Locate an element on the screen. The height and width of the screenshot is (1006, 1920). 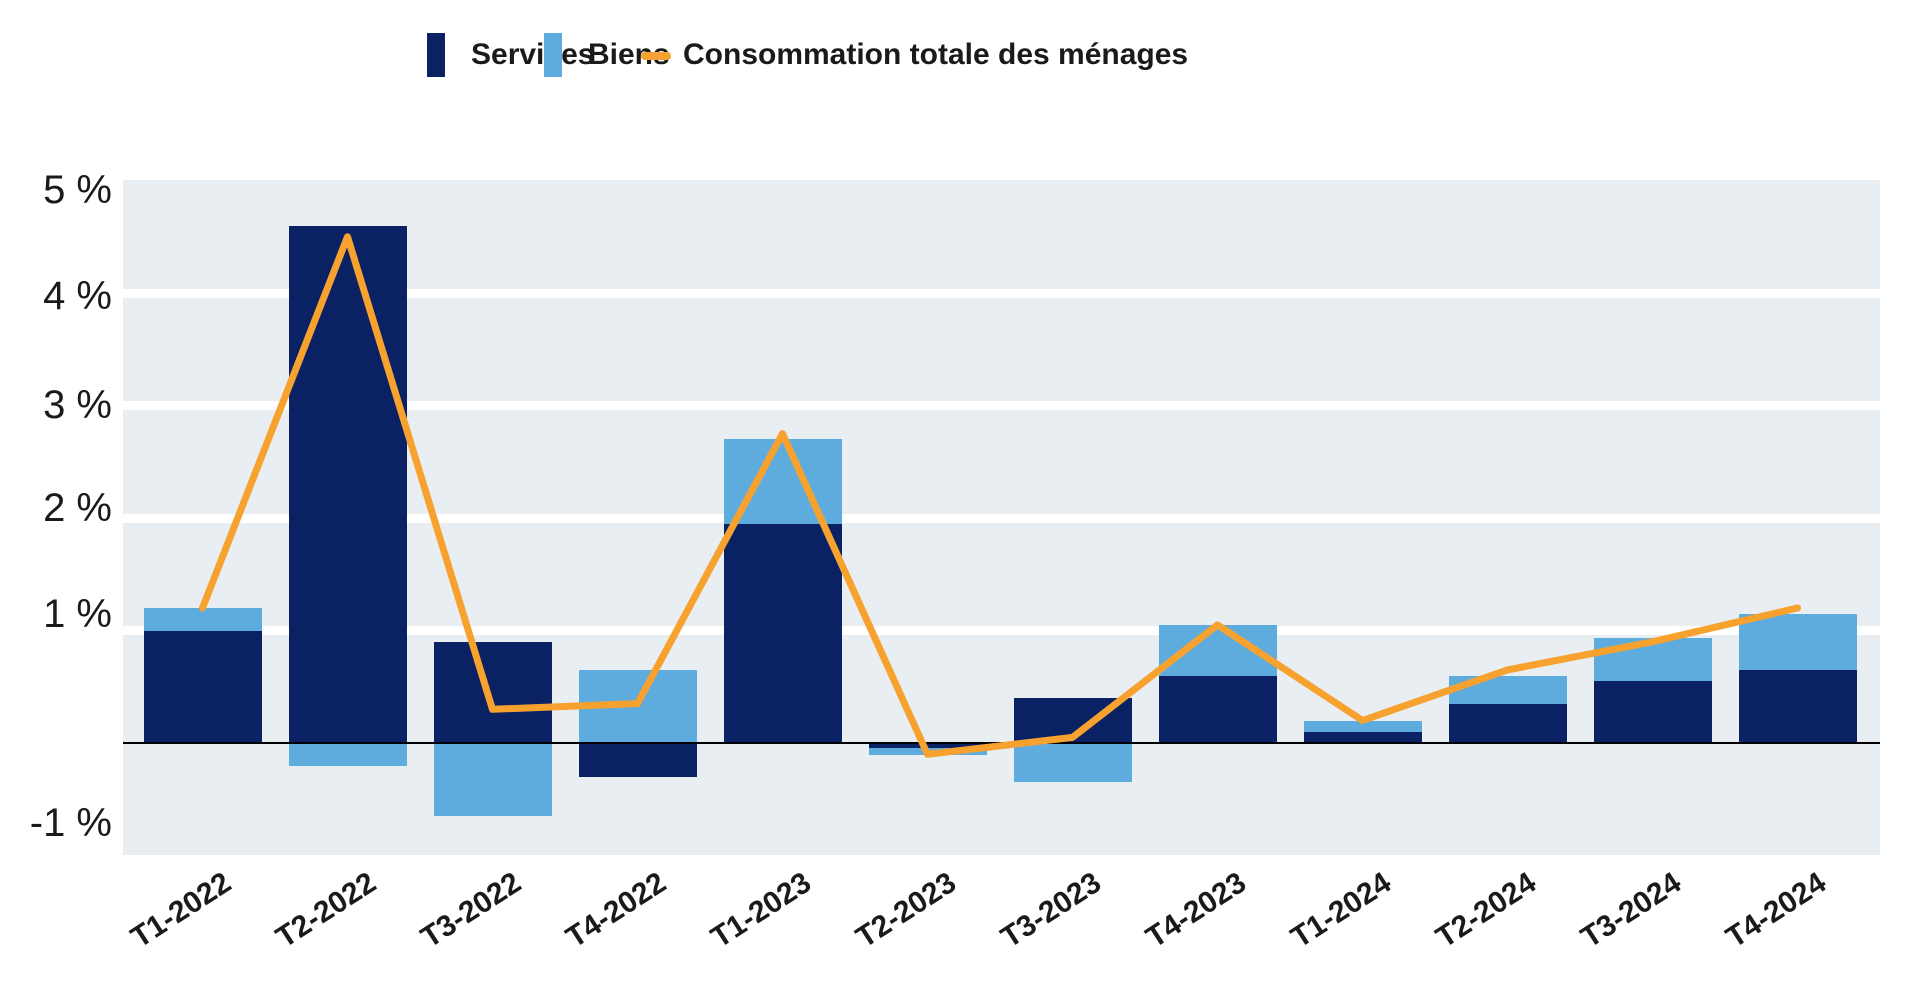
biens-swatch-icon is located at coordinates (553, 55).